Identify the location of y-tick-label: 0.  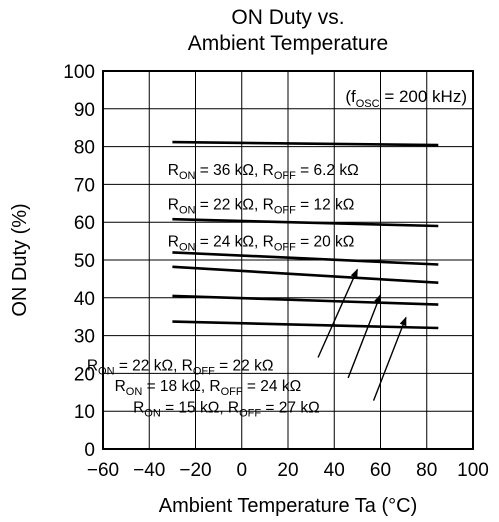
(89, 450).